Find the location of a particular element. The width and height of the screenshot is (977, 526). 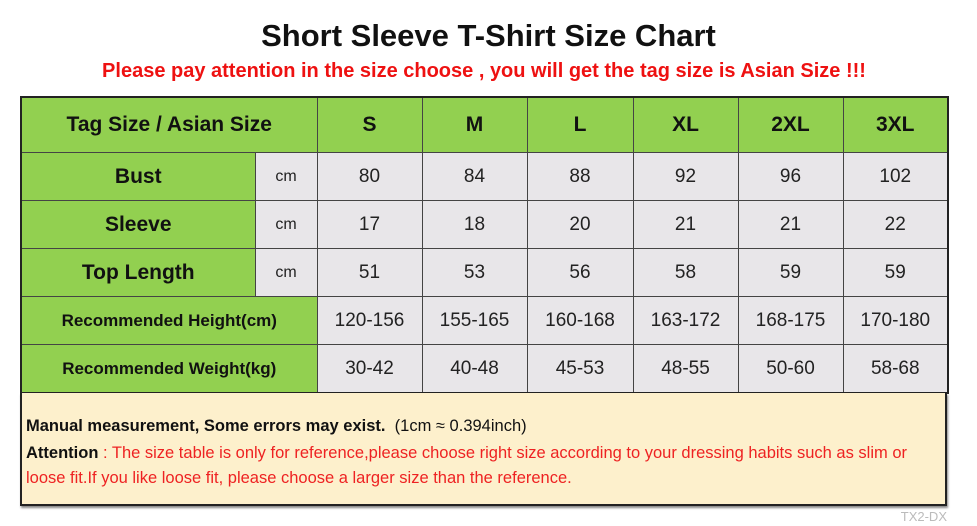

value-cell: 170-180 is located at coordinates (895, 320).